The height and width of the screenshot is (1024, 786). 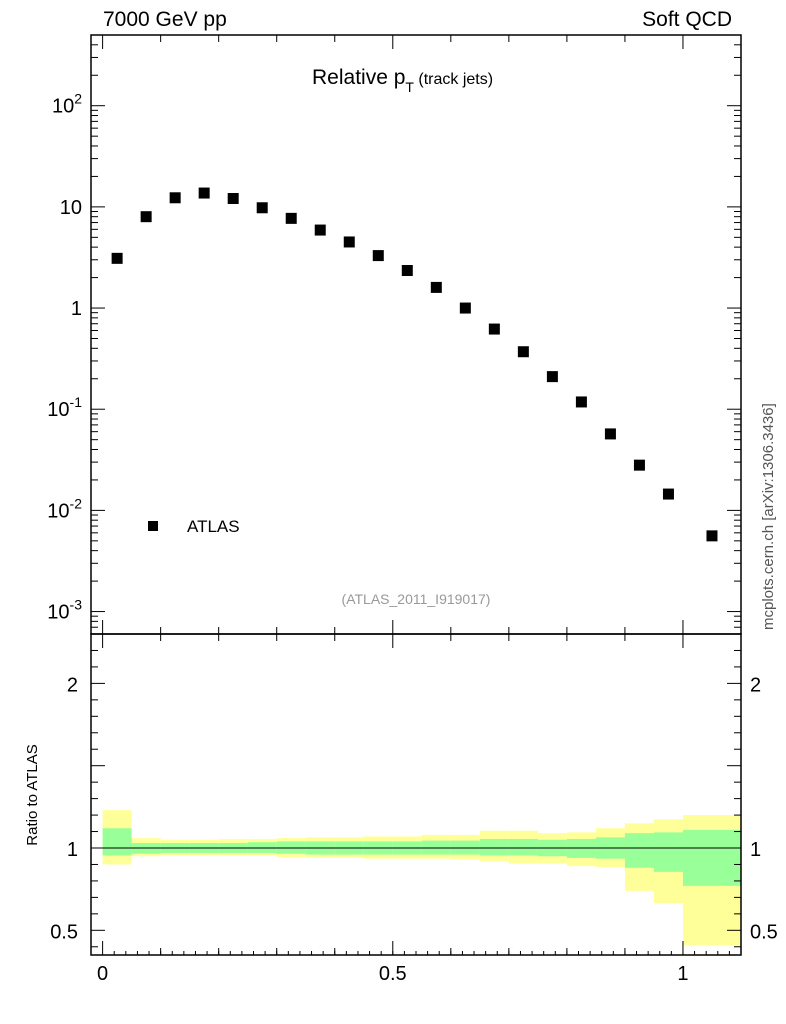 I want to click on y-tick-label: 10⁻³, so click(x=64, y=610).